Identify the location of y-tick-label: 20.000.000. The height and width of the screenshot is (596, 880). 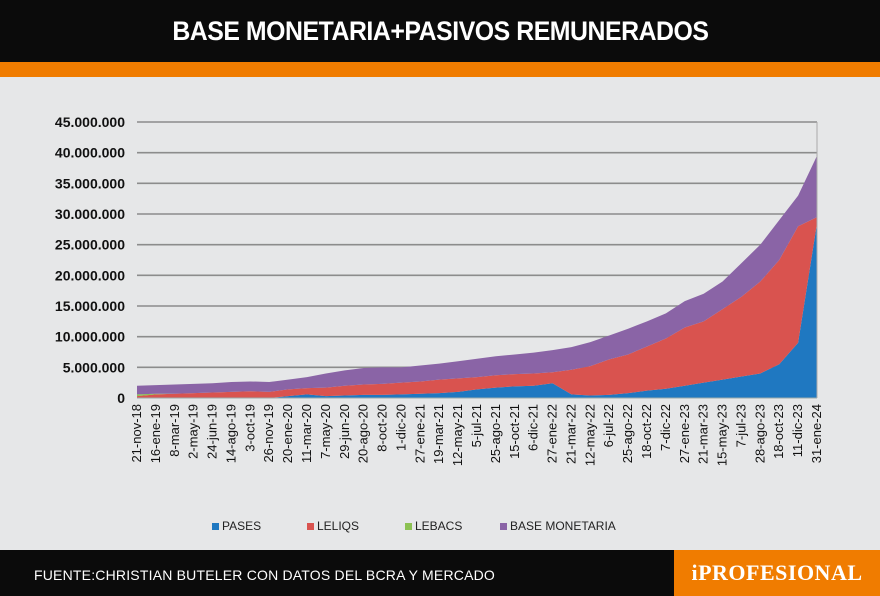
(90, 275).